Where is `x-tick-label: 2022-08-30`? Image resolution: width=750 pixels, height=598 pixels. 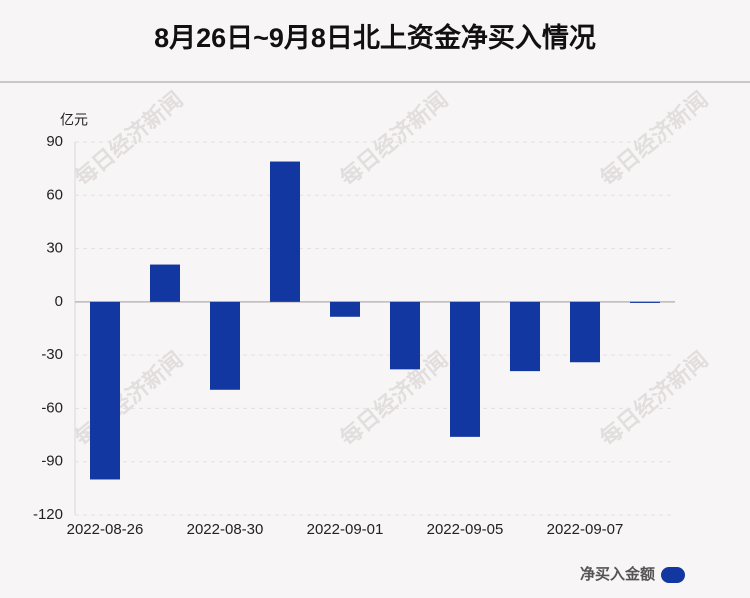
x-tick-label: 2022-08-30 is located at coordinates (225, 529).